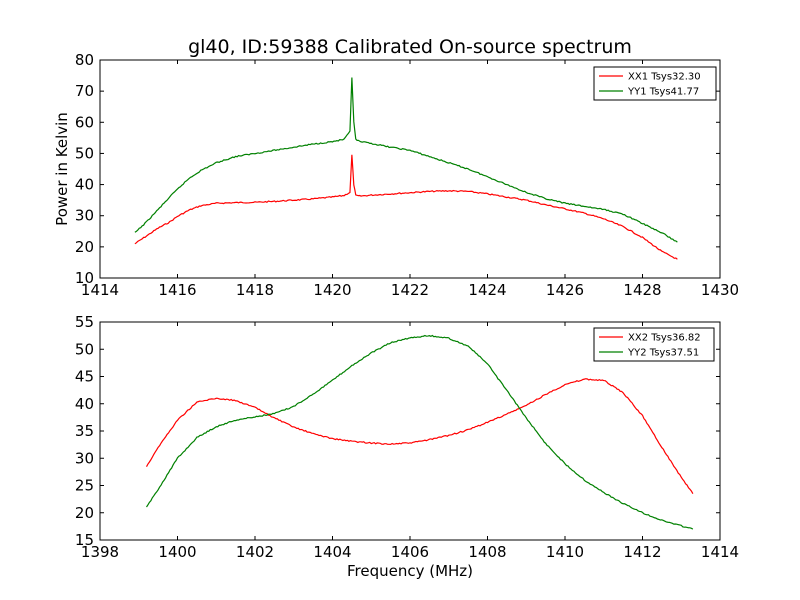 This screenshot has width=800, height=600. I want to click on panel1-x-tick-label: 1418, so click(255, 290).